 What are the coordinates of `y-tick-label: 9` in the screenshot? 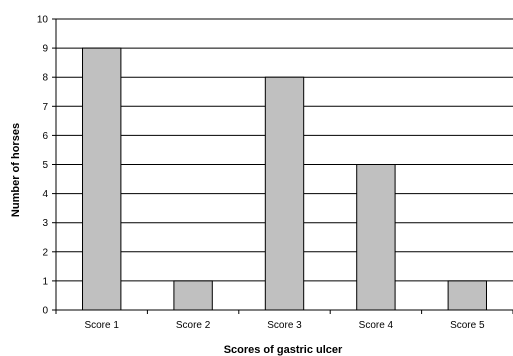 It's located at (45, 49).